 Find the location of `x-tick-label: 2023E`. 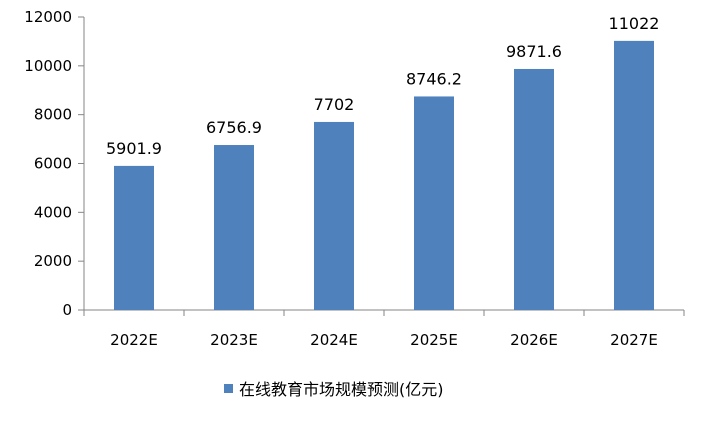

x-tick-label: 2023E is located at coordinates (234, 340).